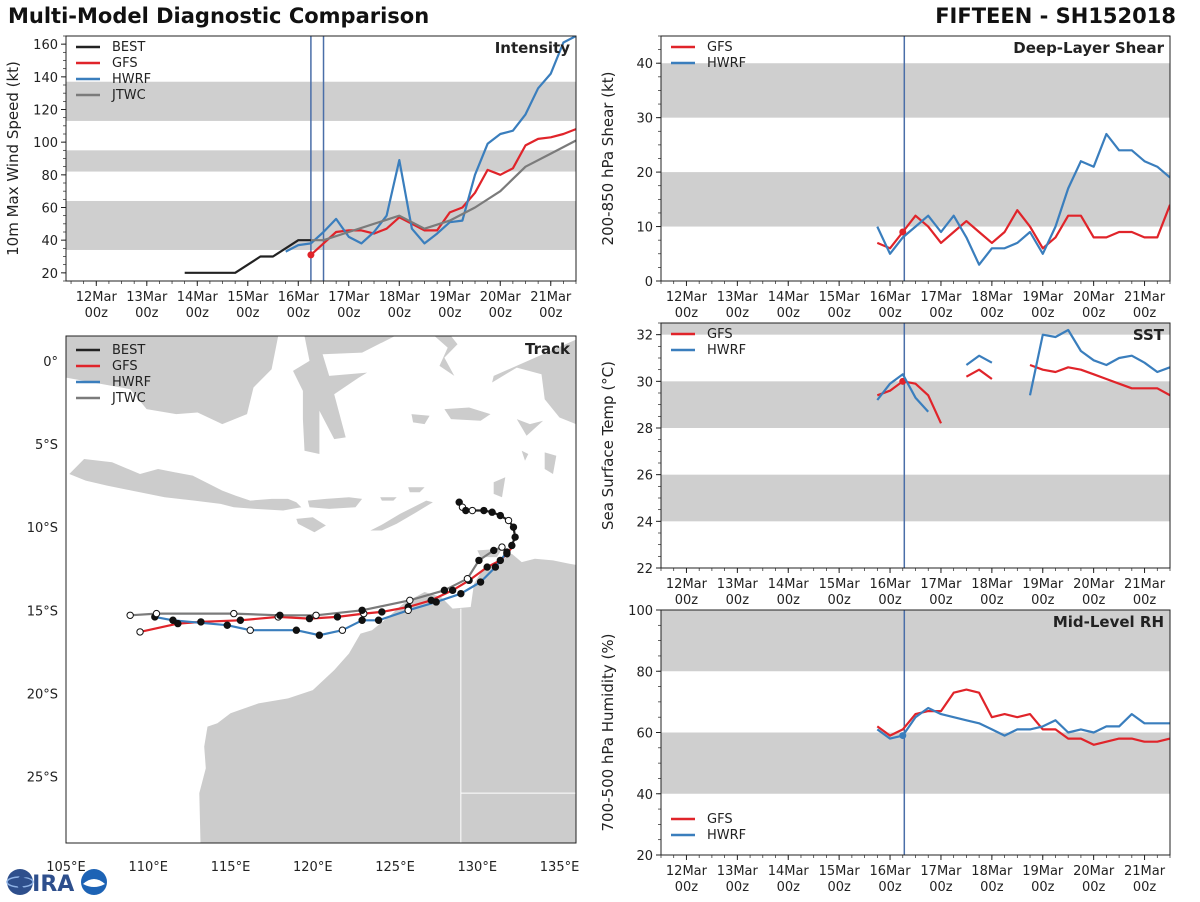  I want to click on series-line-best, so click(247, 256).